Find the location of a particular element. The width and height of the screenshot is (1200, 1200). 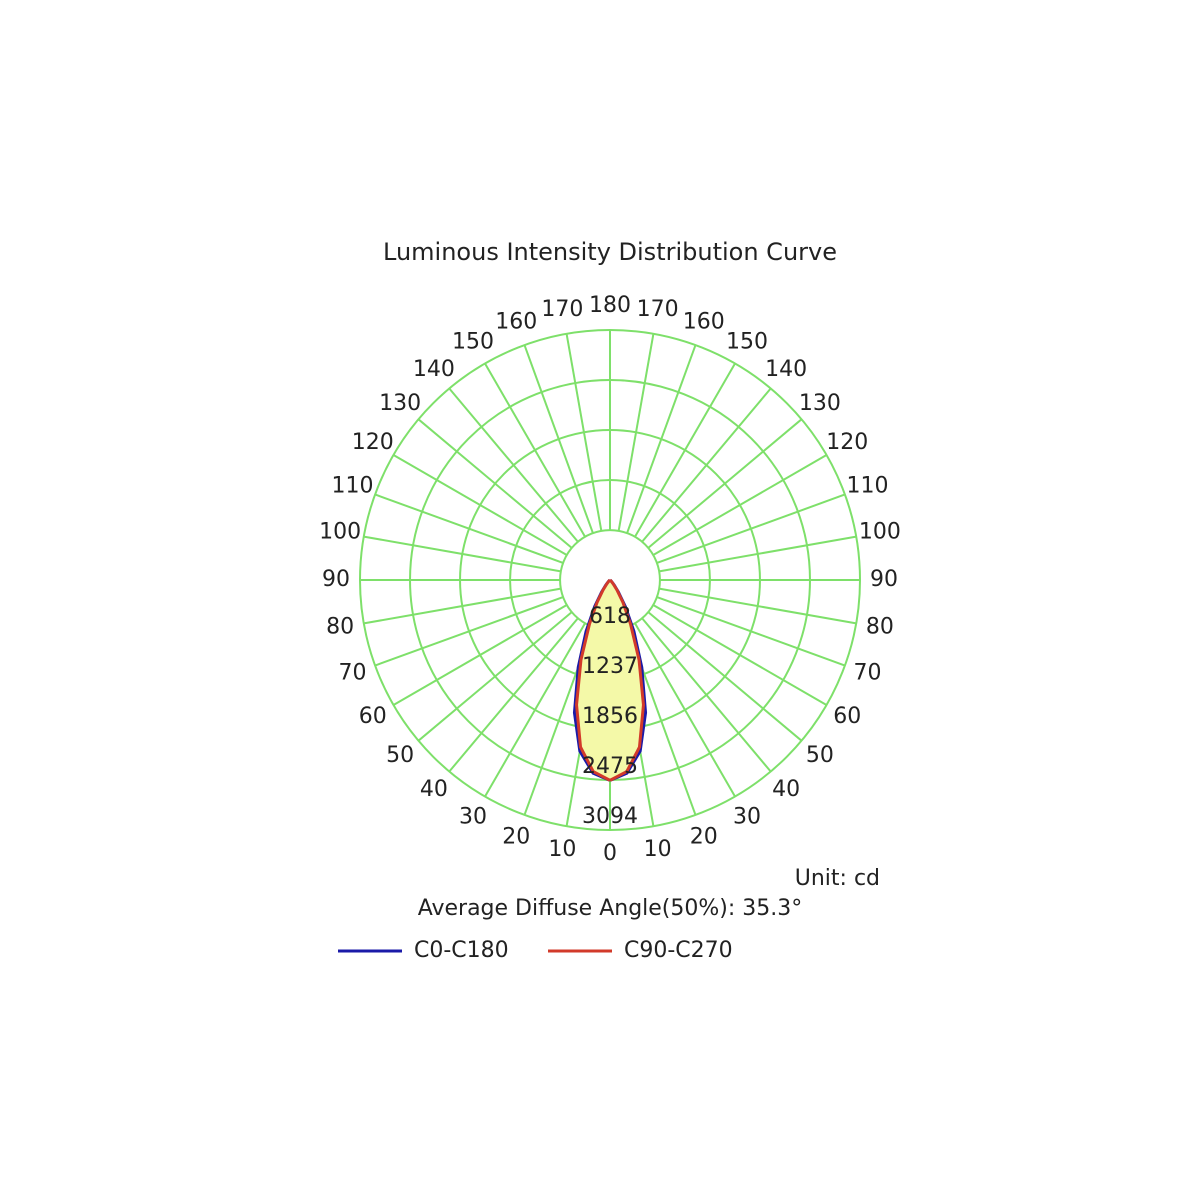

r-tick-label: 1237 is located at coordinates (610, 666).